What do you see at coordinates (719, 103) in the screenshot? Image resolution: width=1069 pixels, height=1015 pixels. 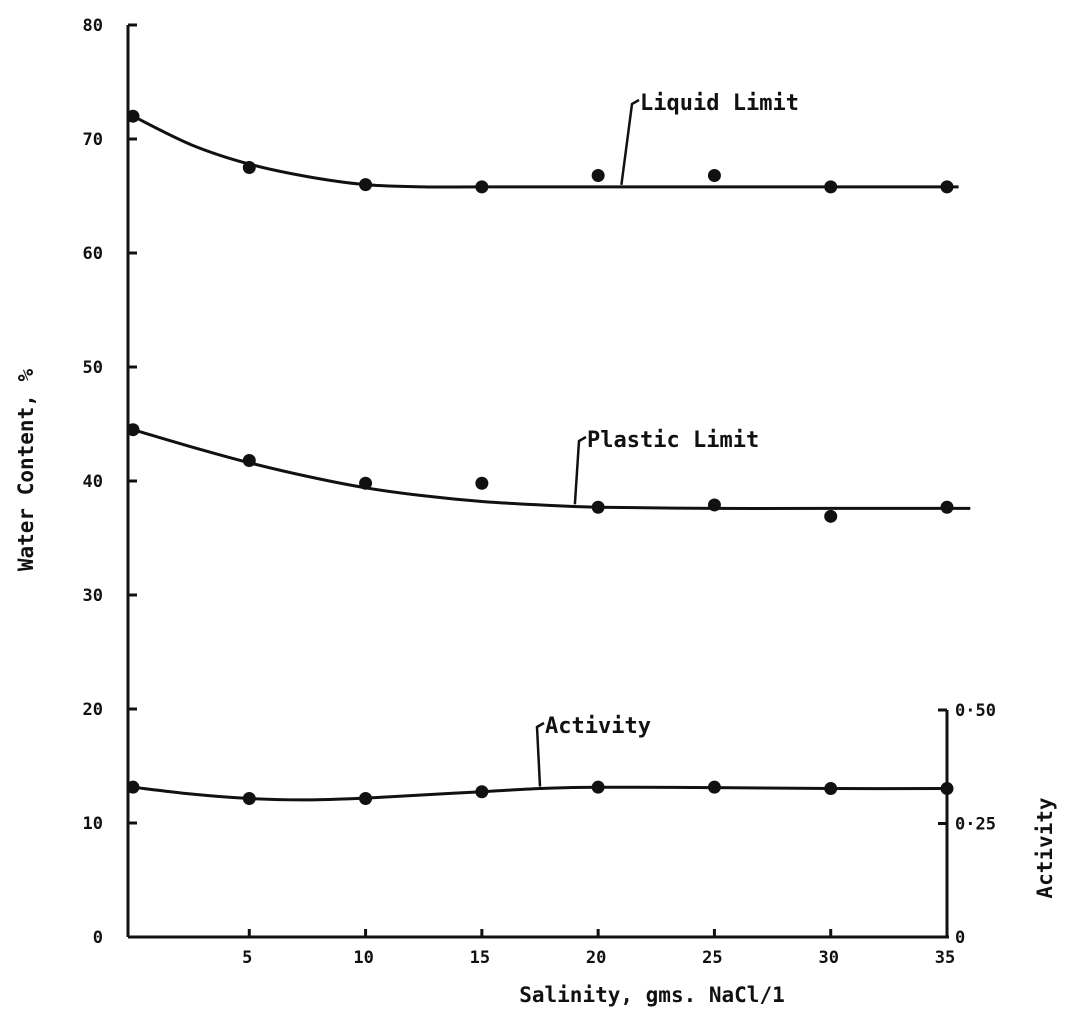 I see `liquid-limit-label: Liquid Limit` at bounding box center [719, 103].